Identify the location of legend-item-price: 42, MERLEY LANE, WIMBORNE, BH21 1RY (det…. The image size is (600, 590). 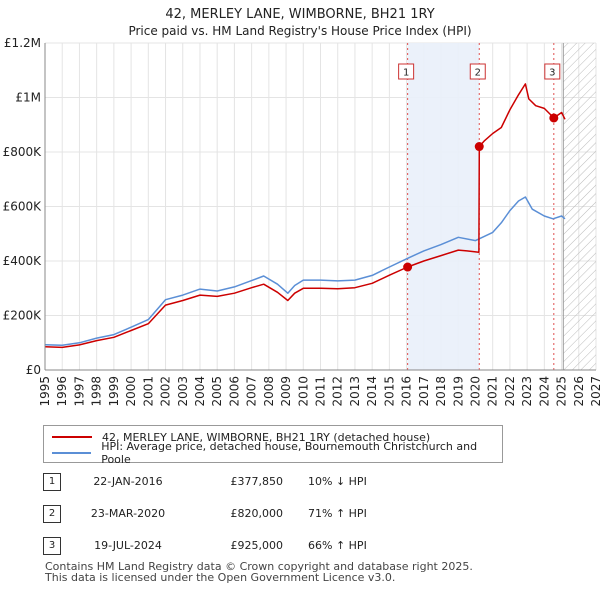
(241, 437).